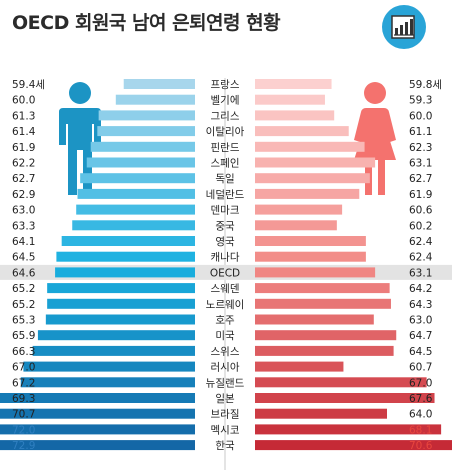 This screenshot has height=472, width=452. What do you see at coordinates (420, 132) in the screenshot?
I see `female-value-label: 61.1` at bounding box center [420, 132].